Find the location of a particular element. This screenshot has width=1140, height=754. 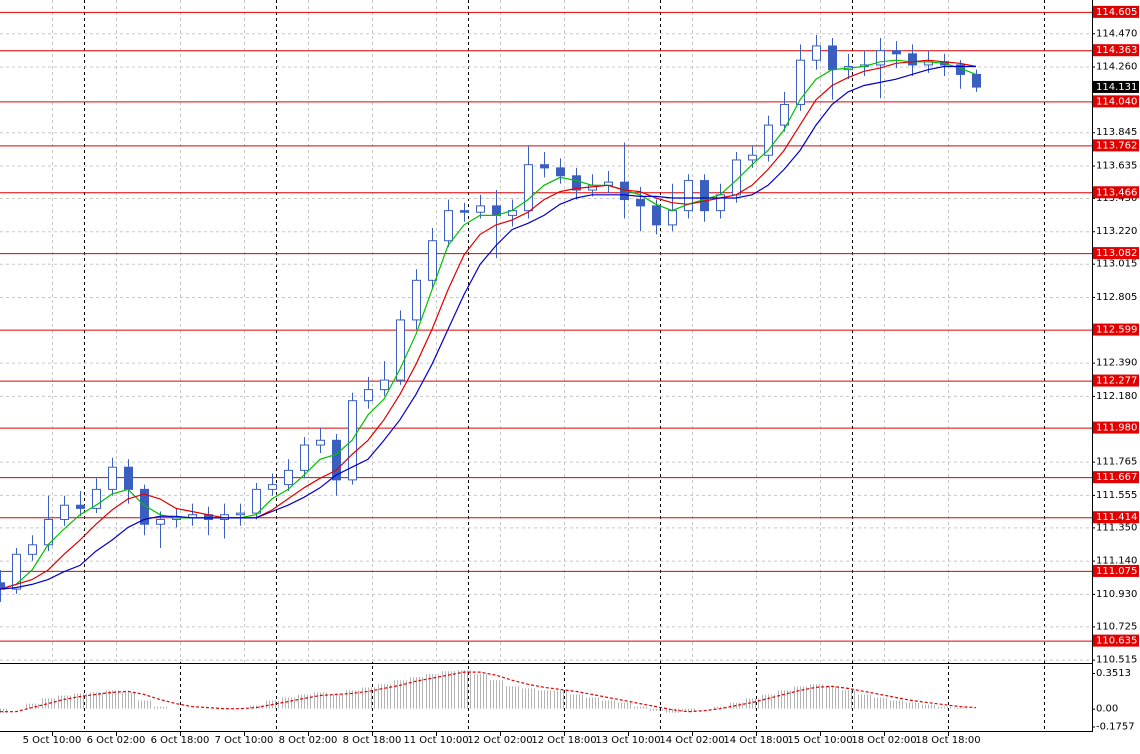

level-label: 114.363 is located at coordinates (1116, 50).